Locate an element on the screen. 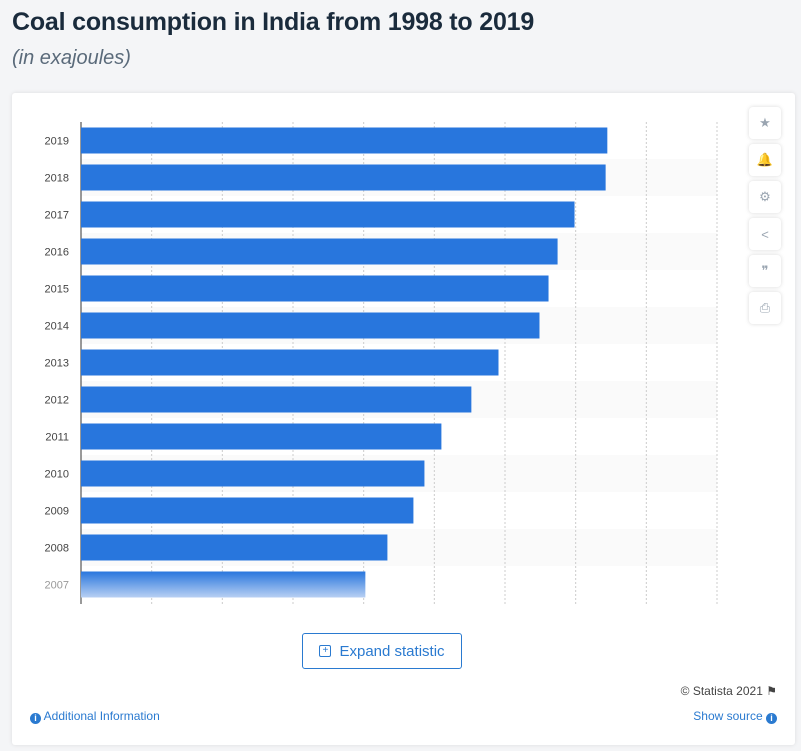 The image size is (801, 751). bar-2013 is located at coordinates (290, 362).